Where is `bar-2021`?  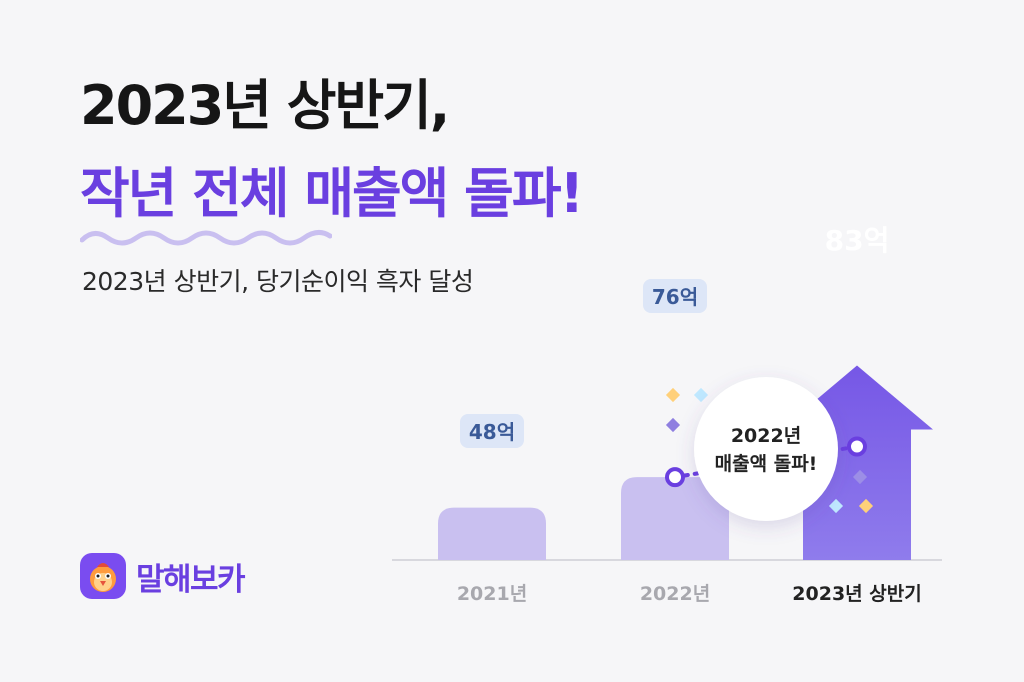
bar-2021 is located at coordinates (492, 533).